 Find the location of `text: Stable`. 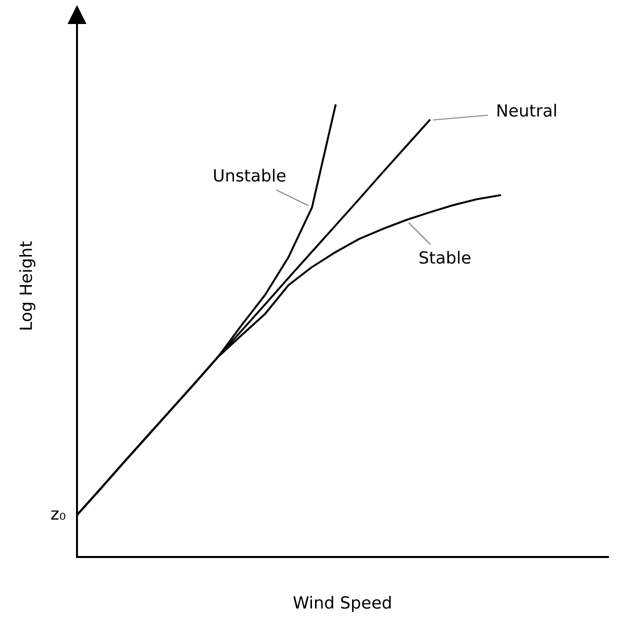

text: Stable is located at coordinates (445, 257).